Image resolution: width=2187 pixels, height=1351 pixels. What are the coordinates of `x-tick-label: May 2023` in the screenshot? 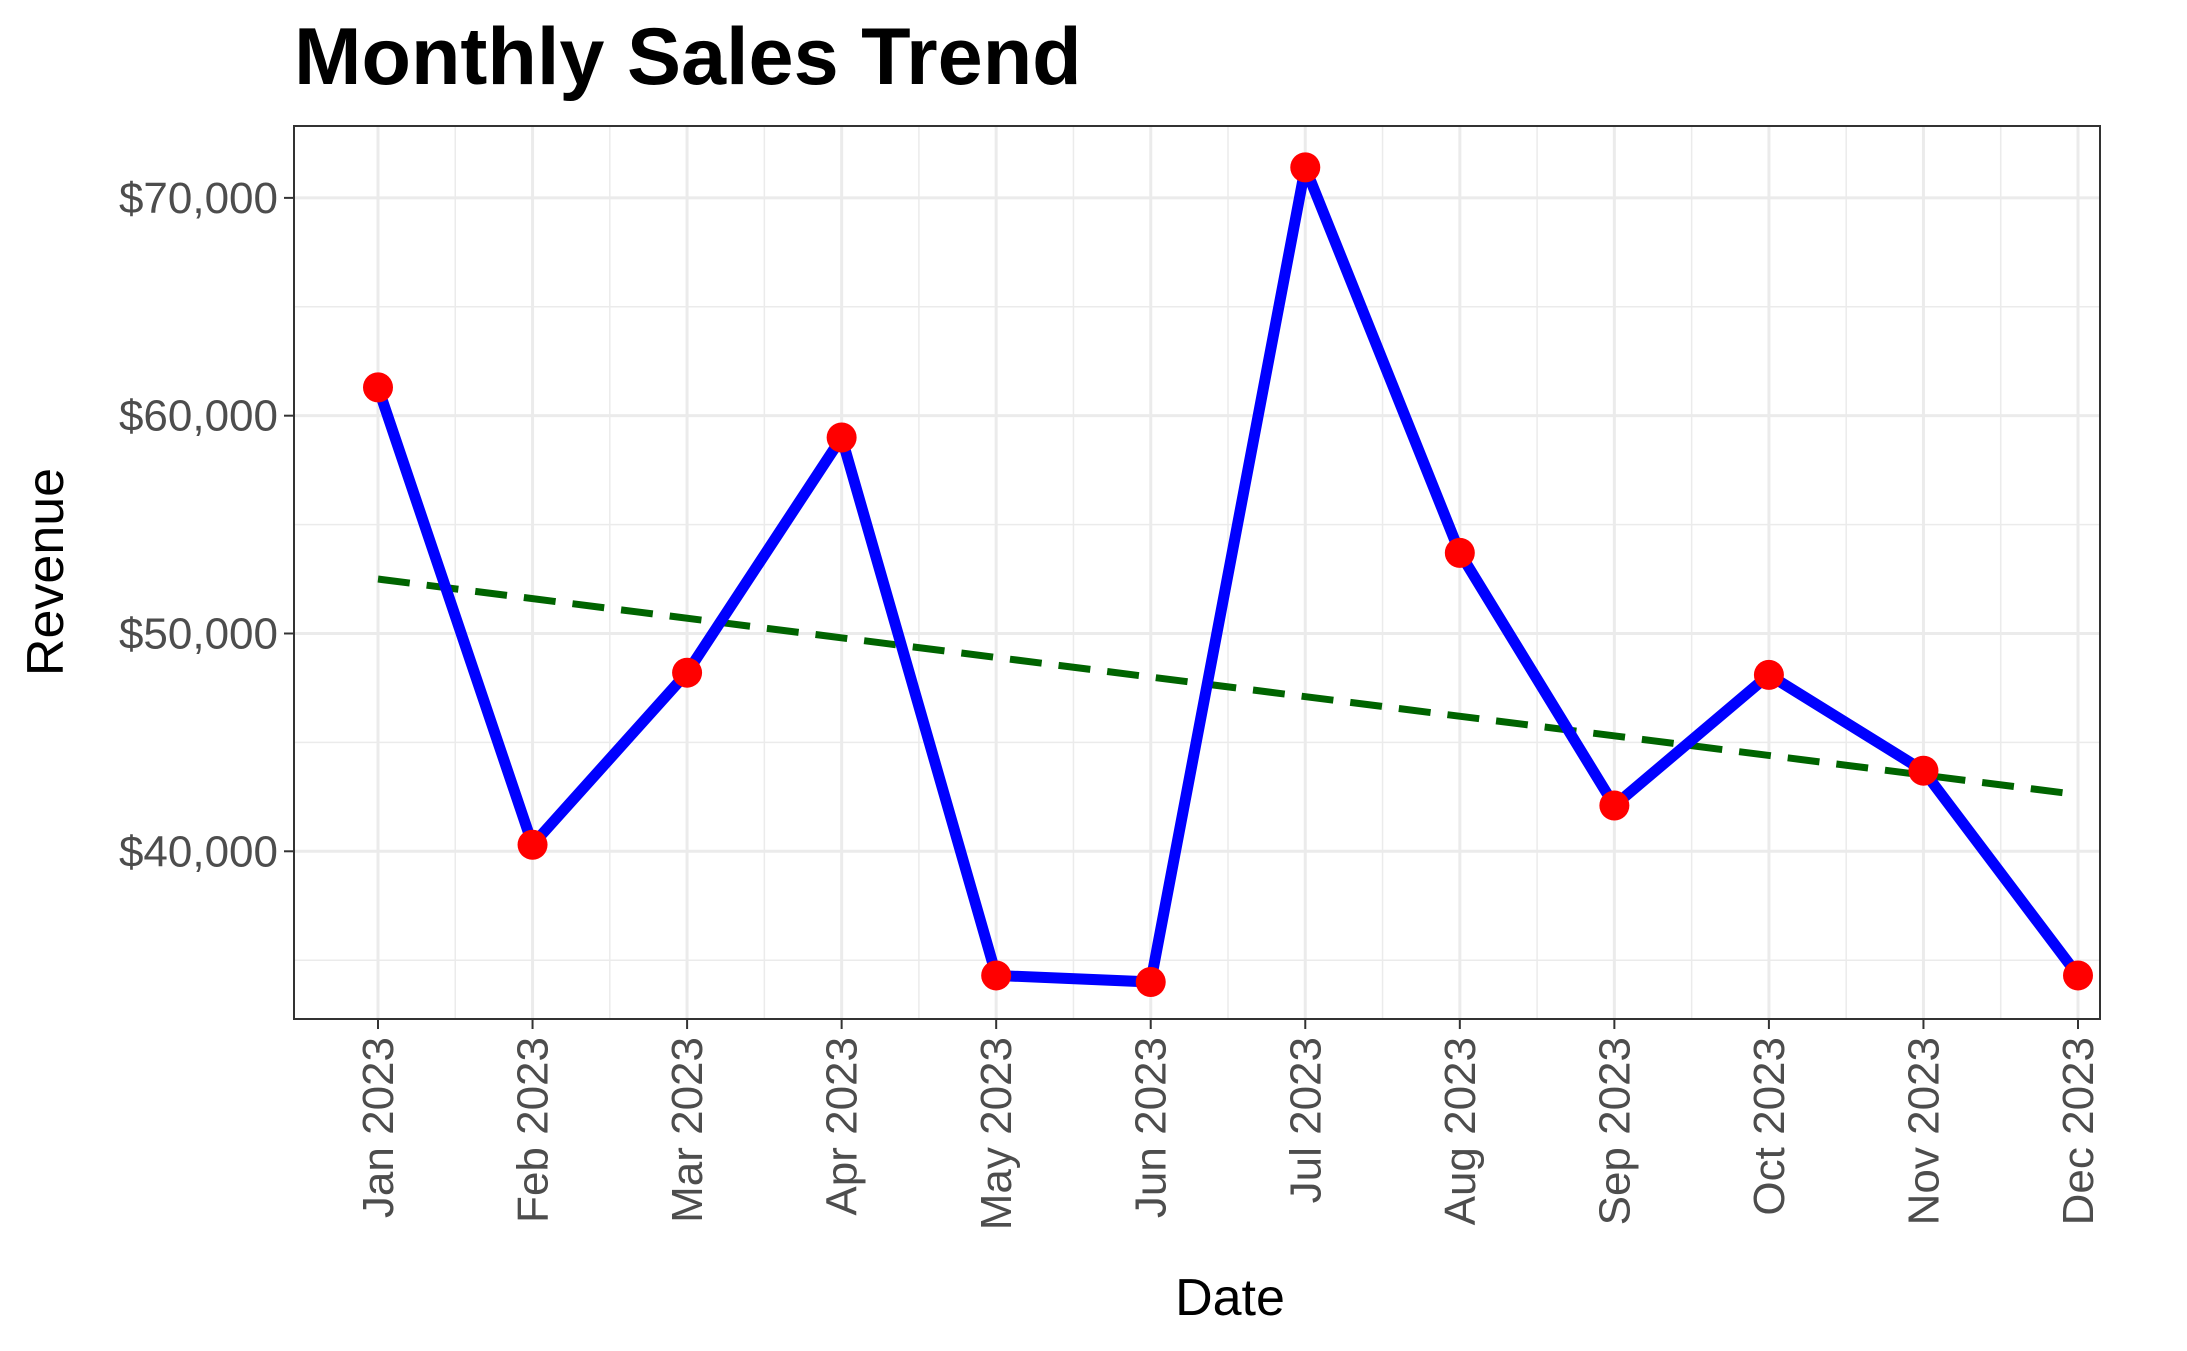 It's located at (996, 1133).